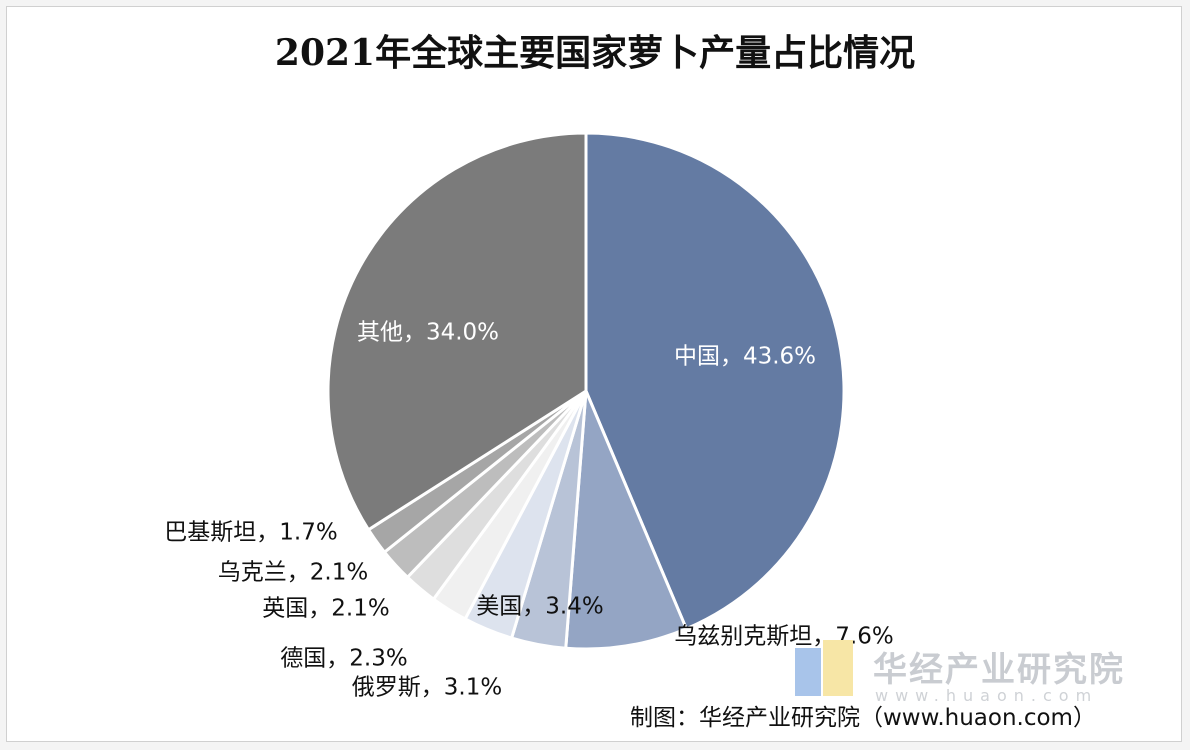  What do you see at coordinates (783, 637) in the screenshot?
I see `slice-label: 乌兹别克斯坦，7.6%` at bounding box center [783, 637].